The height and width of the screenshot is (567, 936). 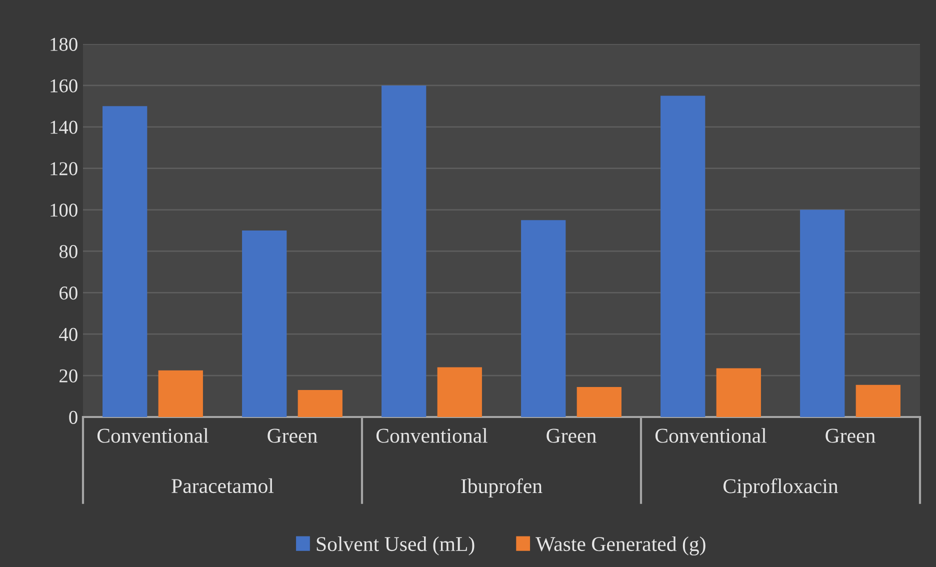 I want to click on y-tick-label: 80, so click(x=68, y=251).